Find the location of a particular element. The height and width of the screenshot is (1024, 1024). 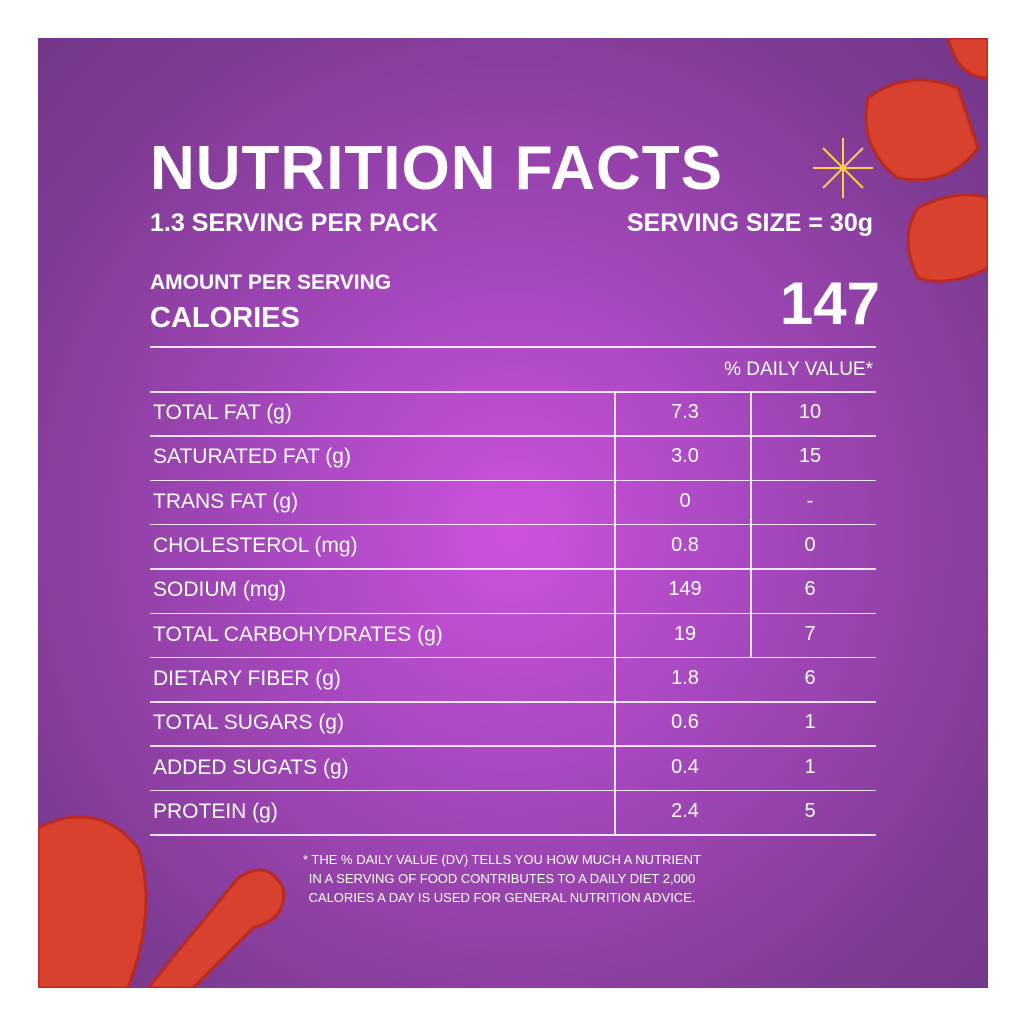

nutrient-dv: 15 is located at coordinates (810, 456).